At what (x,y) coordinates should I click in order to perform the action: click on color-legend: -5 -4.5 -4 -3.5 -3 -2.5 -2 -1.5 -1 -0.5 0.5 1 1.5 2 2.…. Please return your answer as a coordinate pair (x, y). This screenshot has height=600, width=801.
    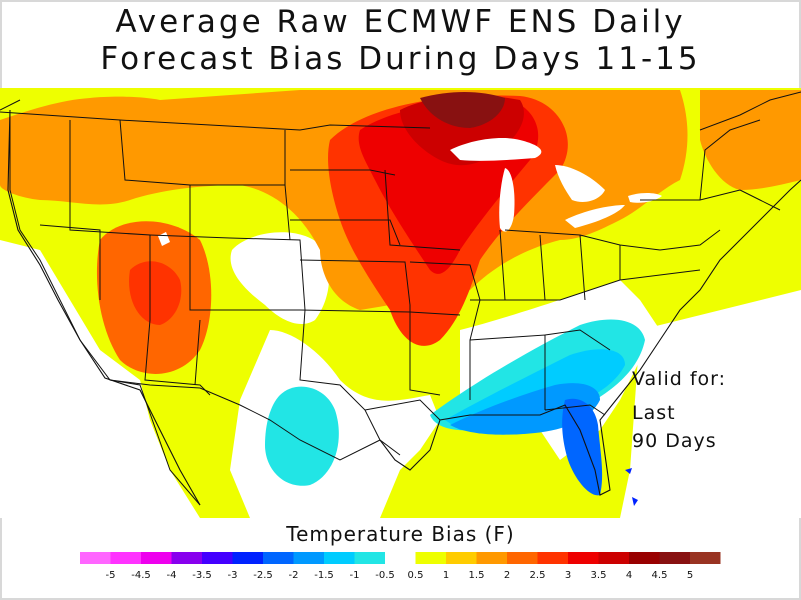
    Looking at the image, I should click on (400, 566).